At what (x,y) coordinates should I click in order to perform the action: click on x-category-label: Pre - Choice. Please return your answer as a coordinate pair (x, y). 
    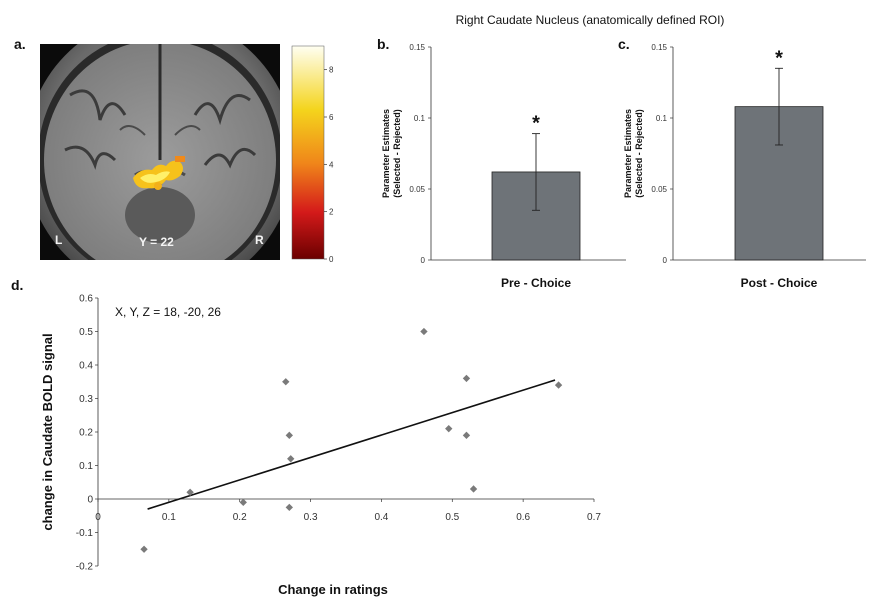
    Looking at the image, I should click on (536, 283).